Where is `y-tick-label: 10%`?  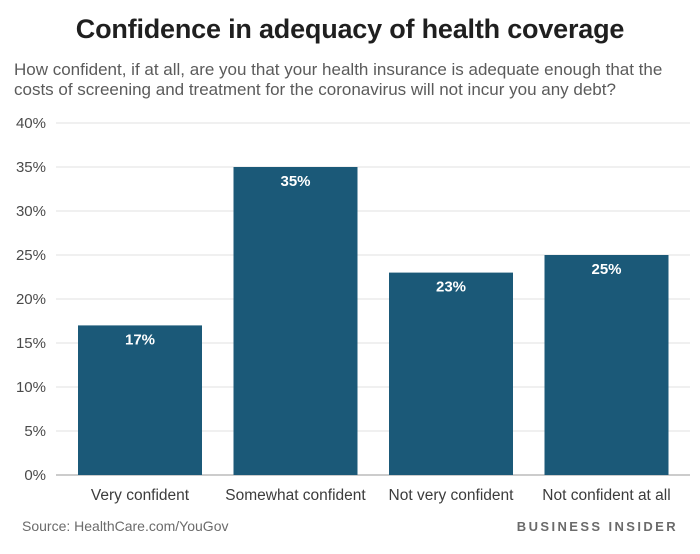 y-tick-label: 10% is located at coordinates (31, 387).